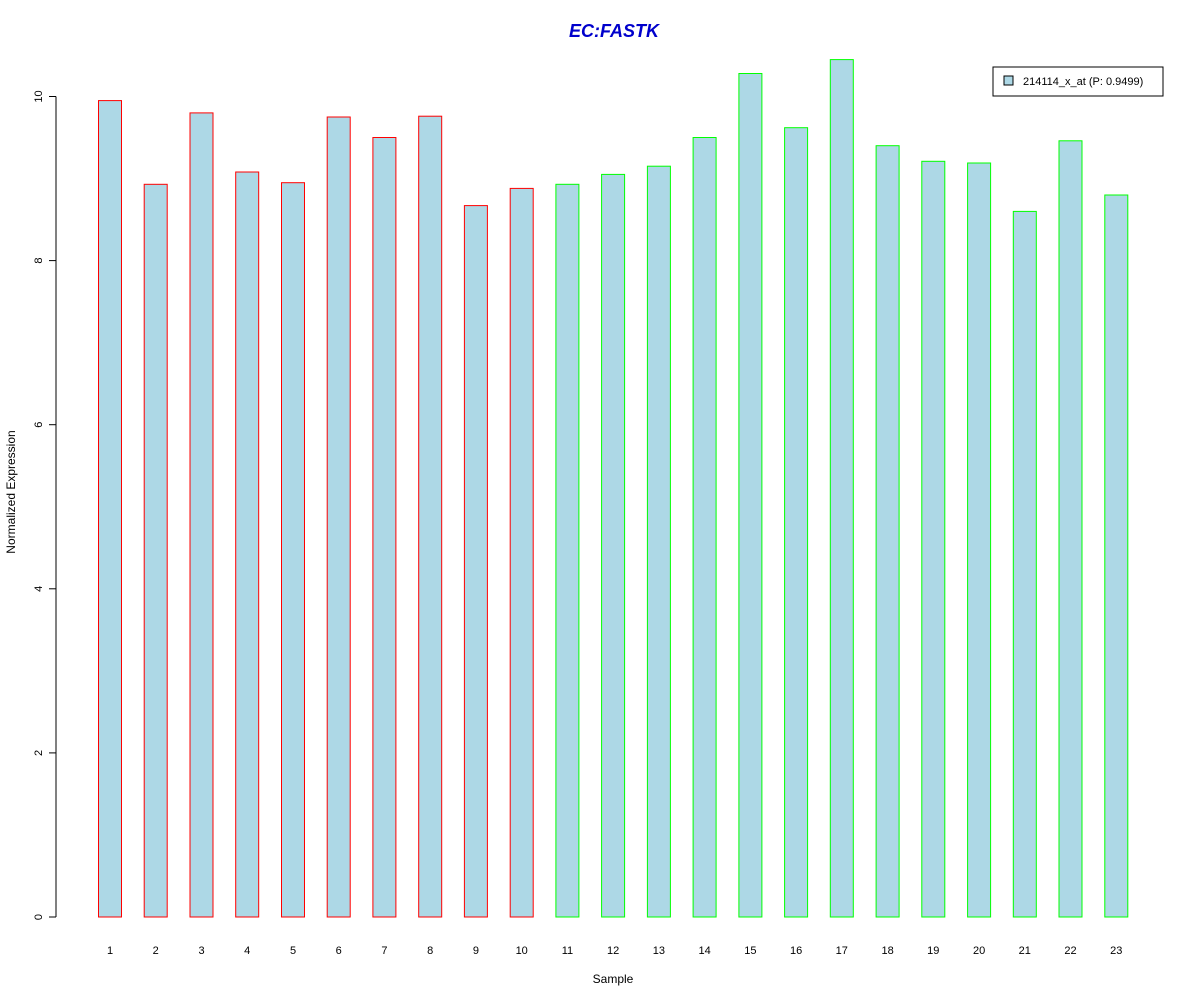 This screenshot has width=1200, height=1000. Describe the element at coordinates (796, 951) in the screenshot. I see `x-tick-label: 16` at that location.